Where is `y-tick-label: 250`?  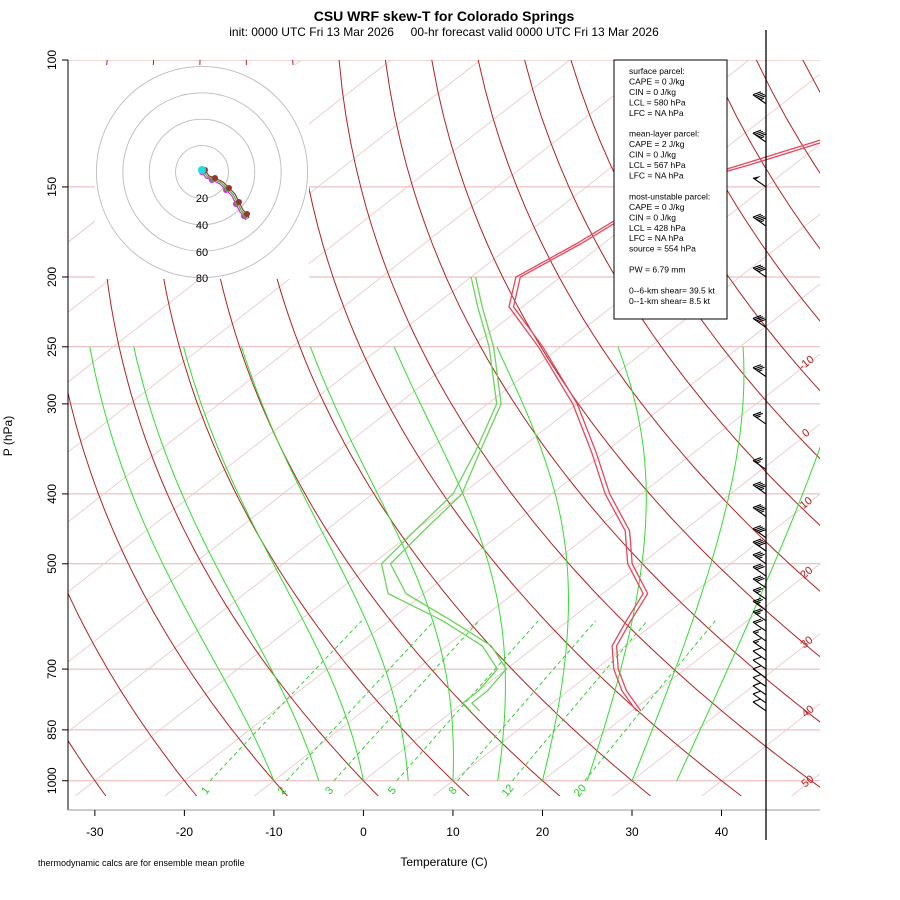 y-tick-label: 250 is located at coordinates (52, 346).